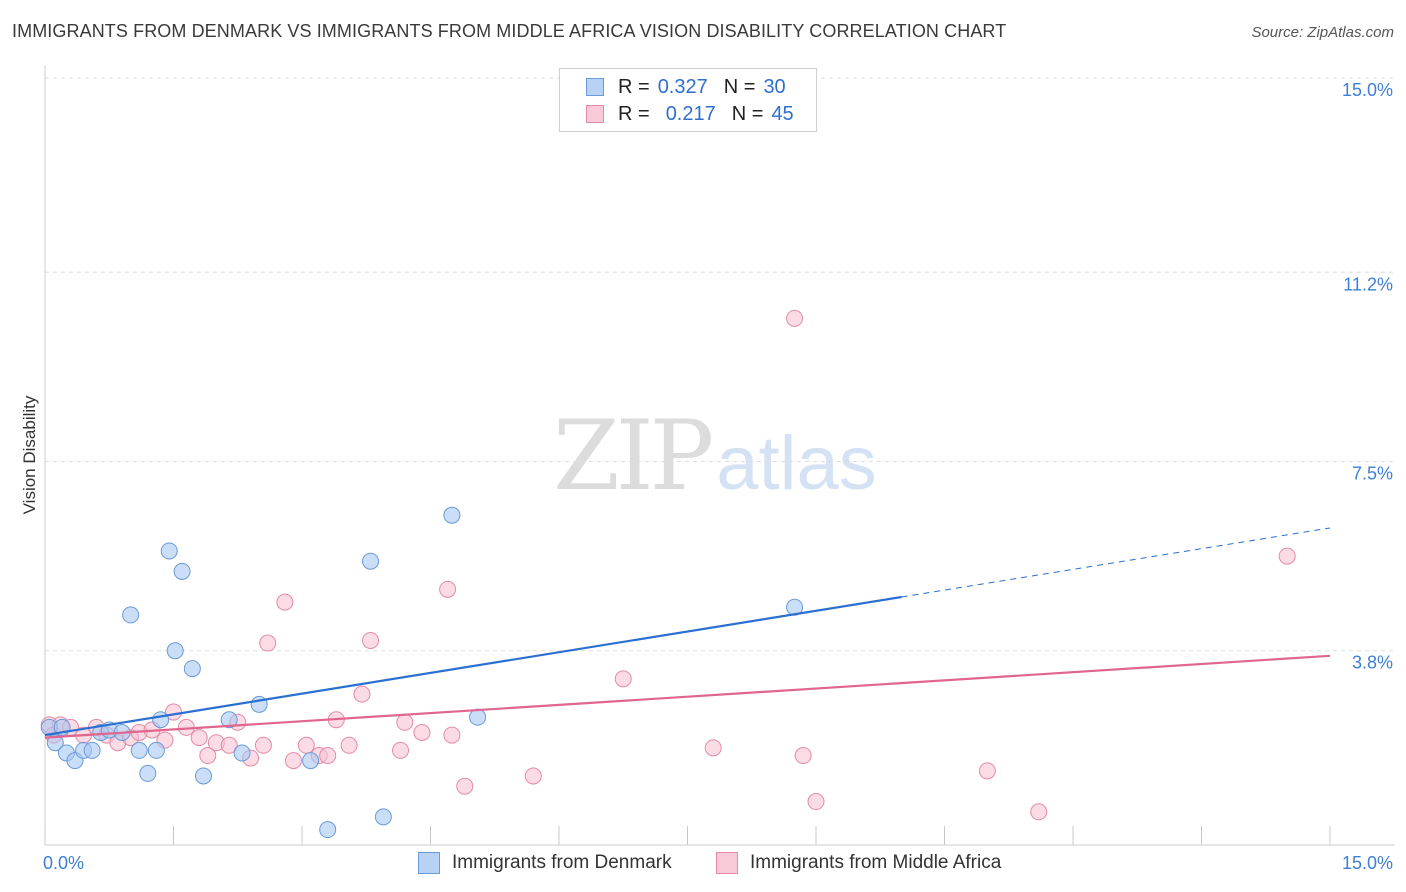 Image resolution: width=1406 pixels, height=892 pixels. What do you see at coordinates (1116, 562) in the screenshot?
I see `trendline-denmark-extension` at bounding box center [1116, 562].